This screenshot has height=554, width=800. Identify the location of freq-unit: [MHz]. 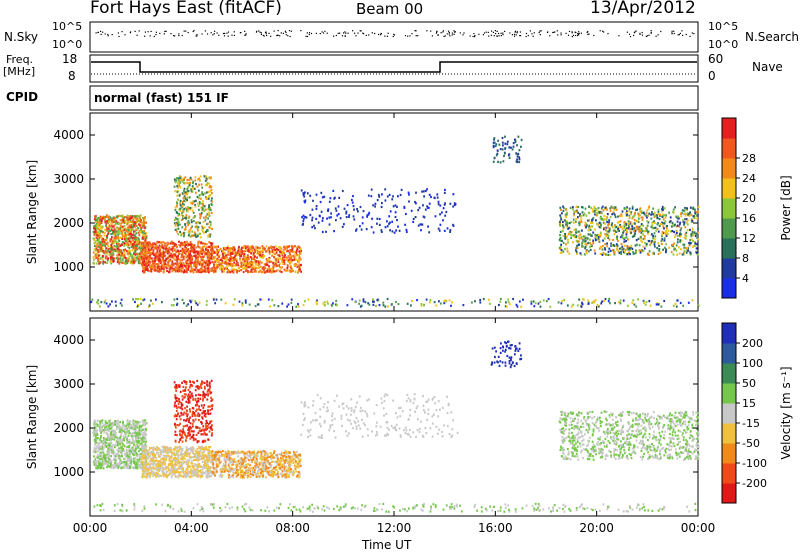
(19, 71).